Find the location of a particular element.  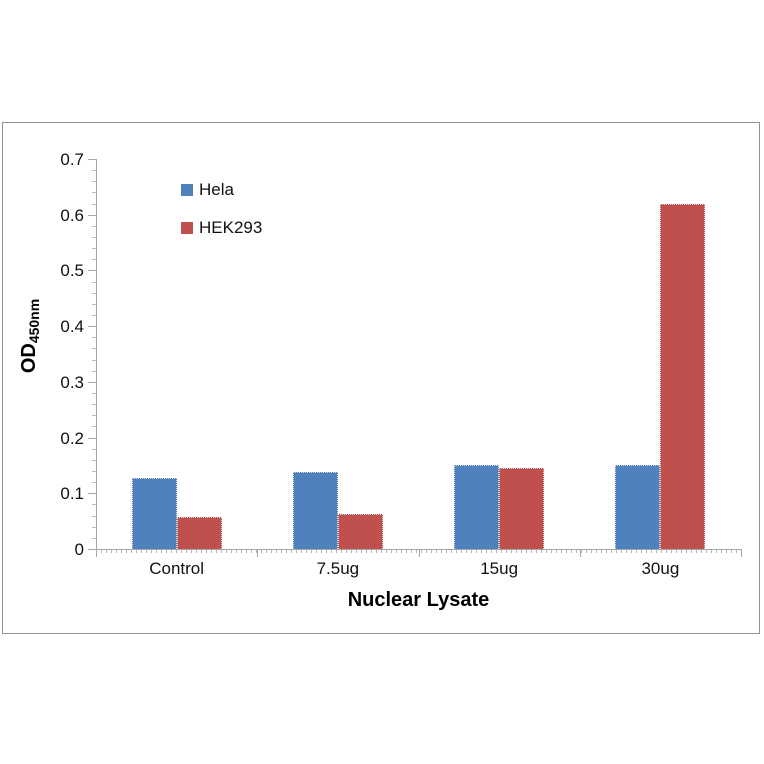

y-axis-title: OD450nm is located at coordinates (30, 336).